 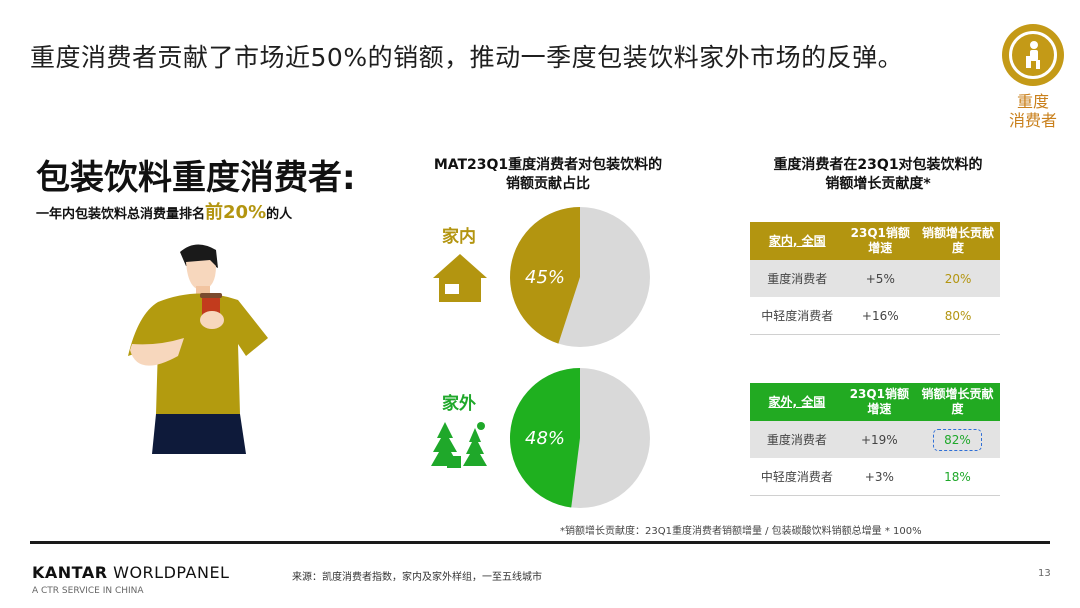 I want to click on table-header-row: 家内, 全国 23Q1销额增速 销额增长贡献度, so click(x=875, y=241).